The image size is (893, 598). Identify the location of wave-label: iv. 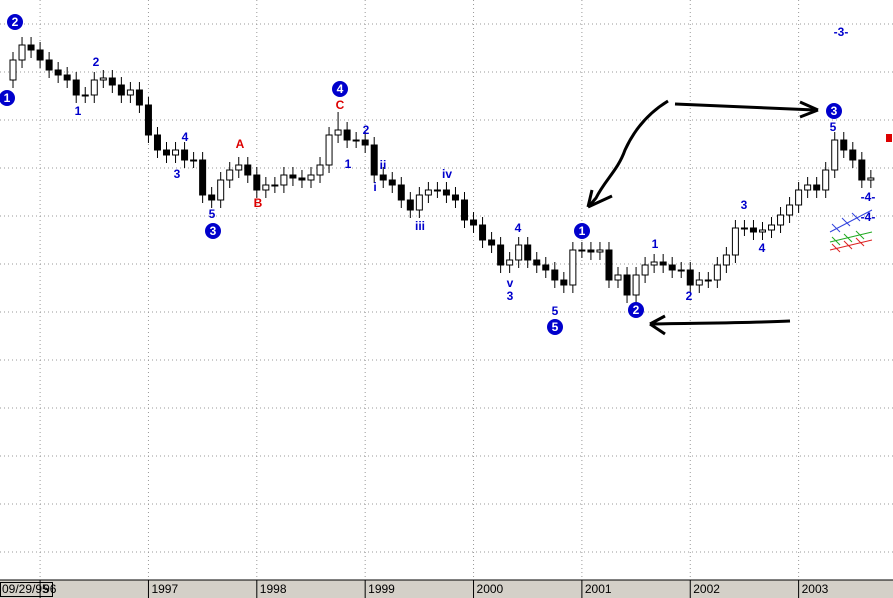
(447, 174).